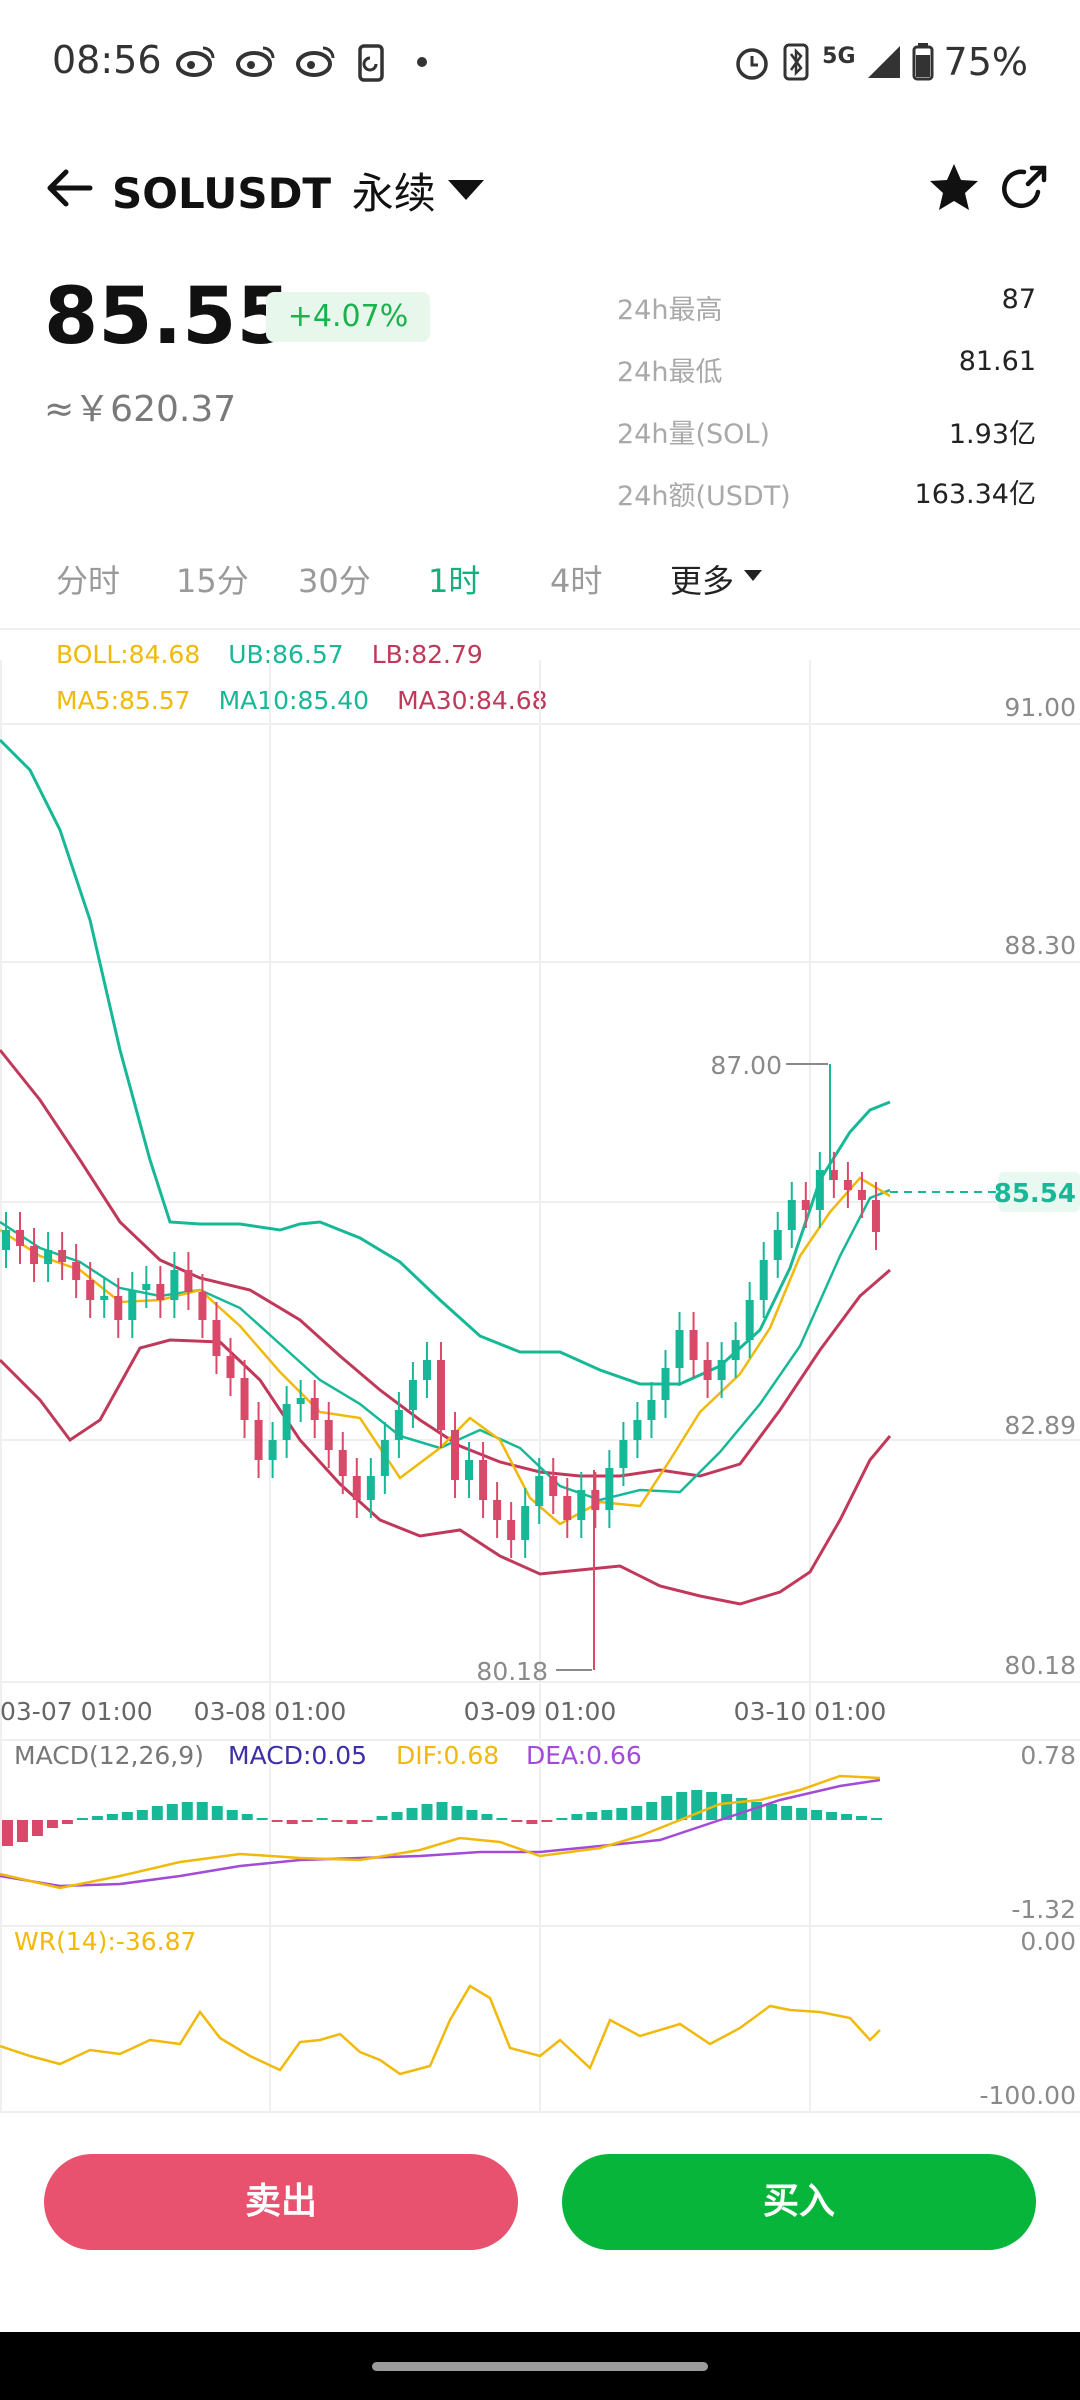  What do you see at coordinates (693, 434) in the screenshot?
I see `stat-volume-label: 24h量(SOL)` at bounding box center [693, 434].